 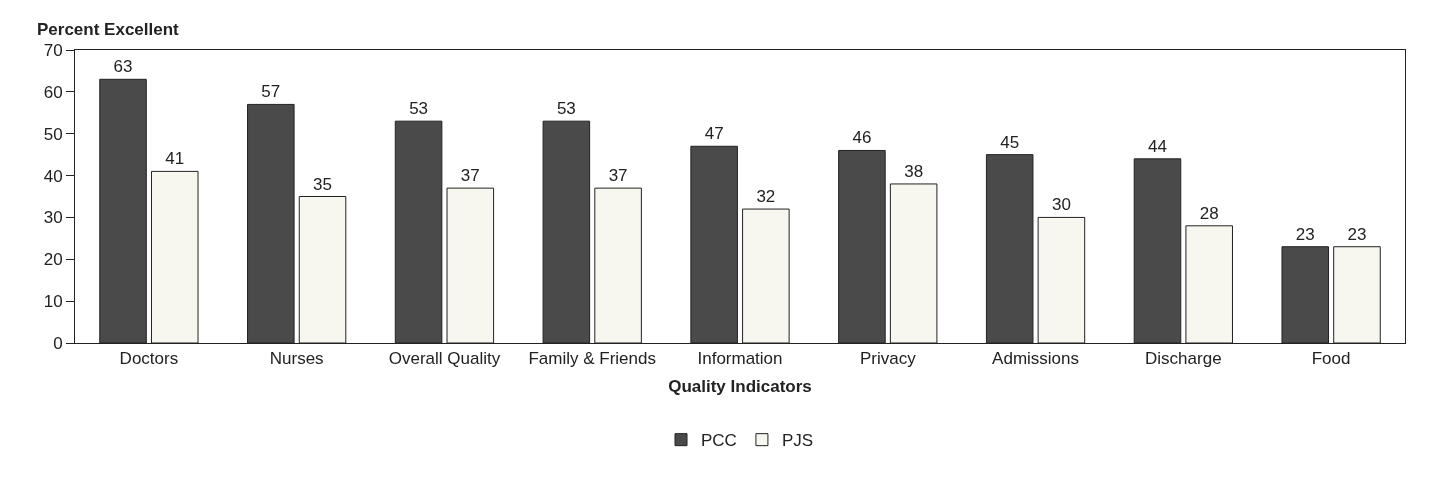 What do you see at coordinates (592, 359) in the screenshot?
I see `x-tick-label: Family & Friends` at bounding box center [592, 359].